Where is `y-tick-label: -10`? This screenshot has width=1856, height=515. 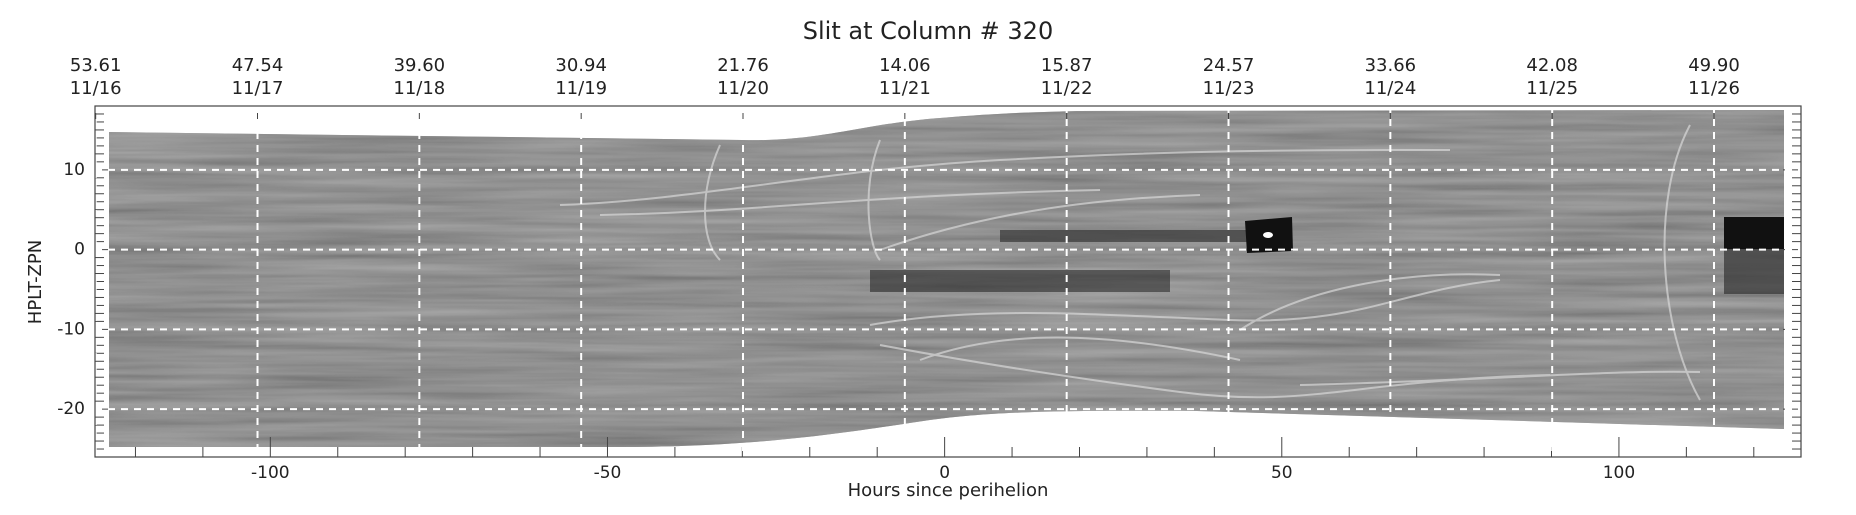 y-tick-label: -10 is located at coordinates (71, 329).